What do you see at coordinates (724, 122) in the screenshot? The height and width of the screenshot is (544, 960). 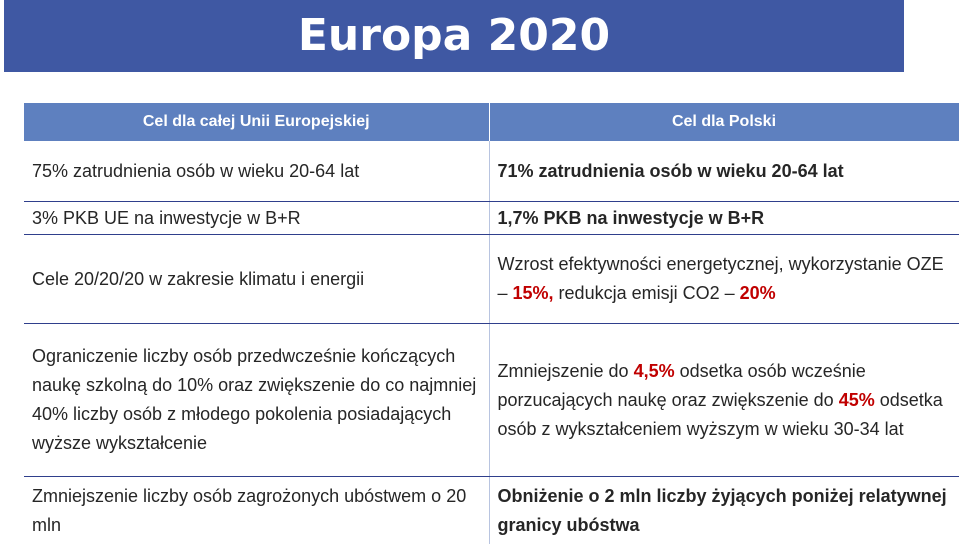 I see `header-pl: Cel dla Polski` at bounding box center [724, 122].